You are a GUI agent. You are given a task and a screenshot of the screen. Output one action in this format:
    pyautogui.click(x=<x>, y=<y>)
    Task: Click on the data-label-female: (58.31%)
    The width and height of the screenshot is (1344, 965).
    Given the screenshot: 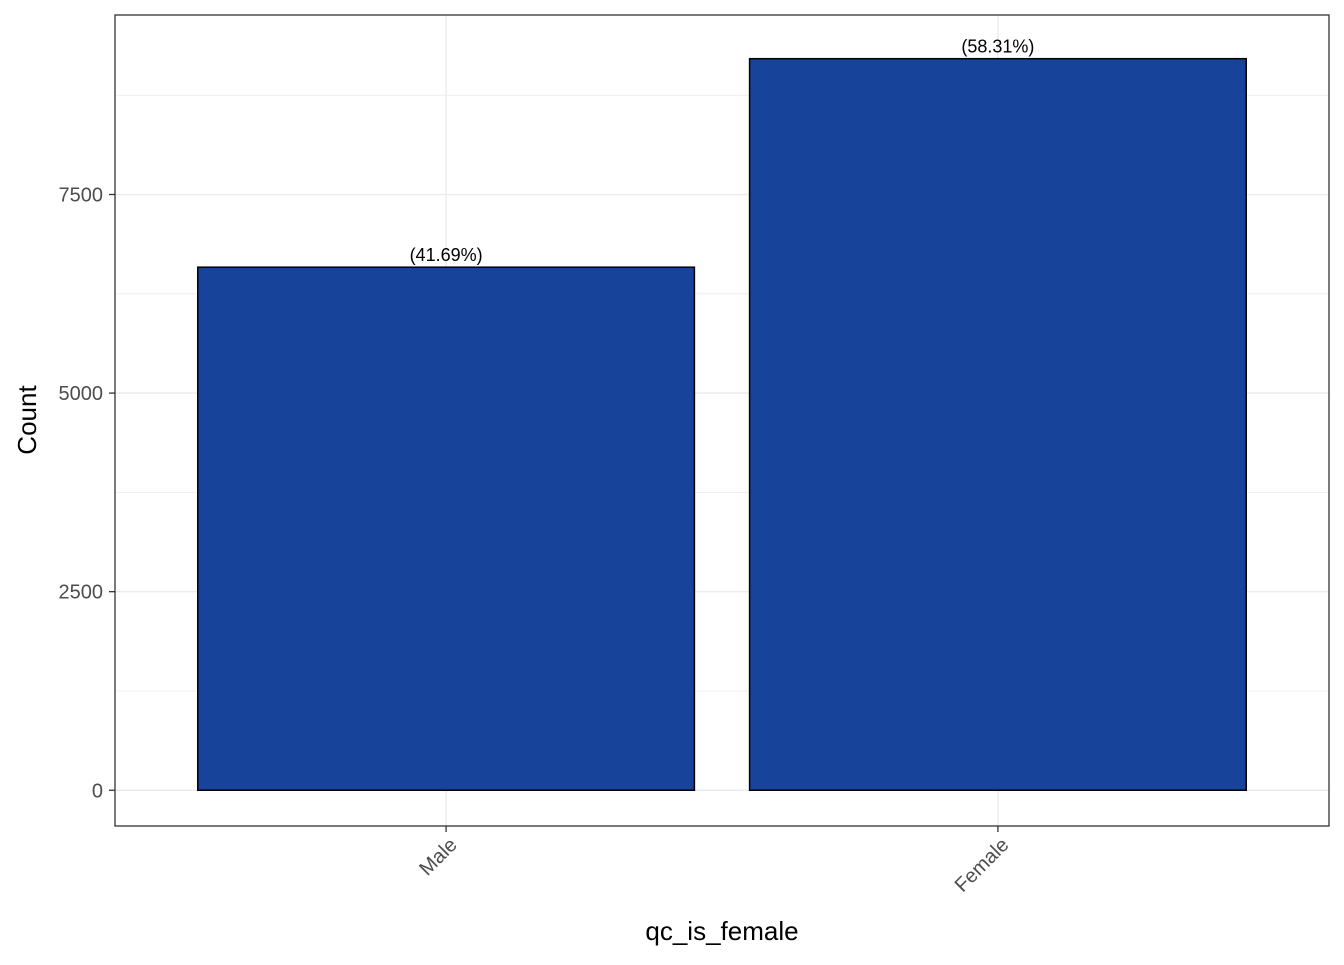 What is the action you would take?
    pyautogui.click(x=997, y=47)
    